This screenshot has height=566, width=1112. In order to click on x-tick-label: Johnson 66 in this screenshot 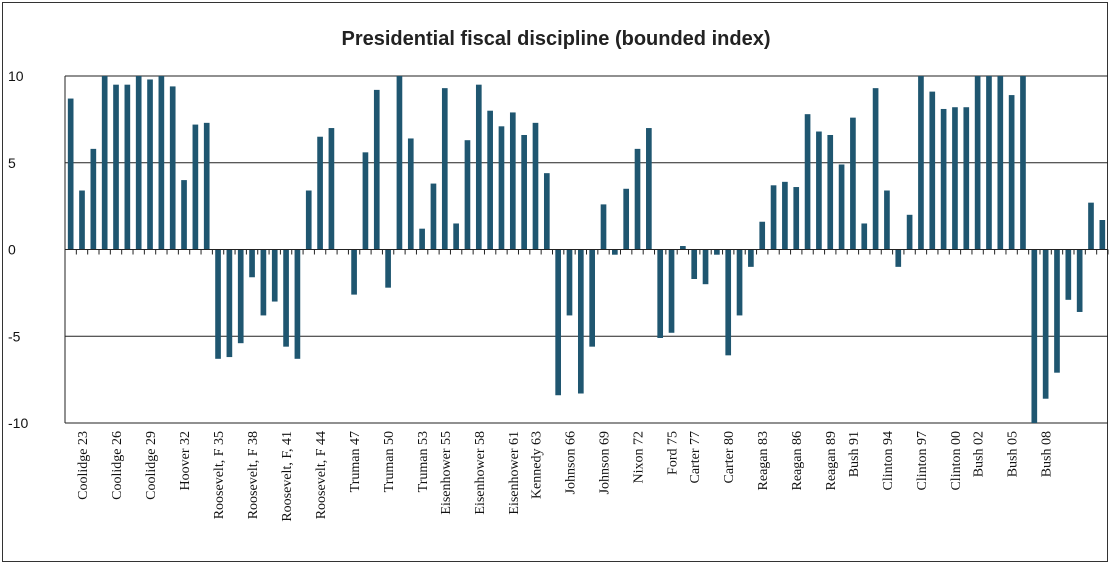, I will do `click(570, 462)`.